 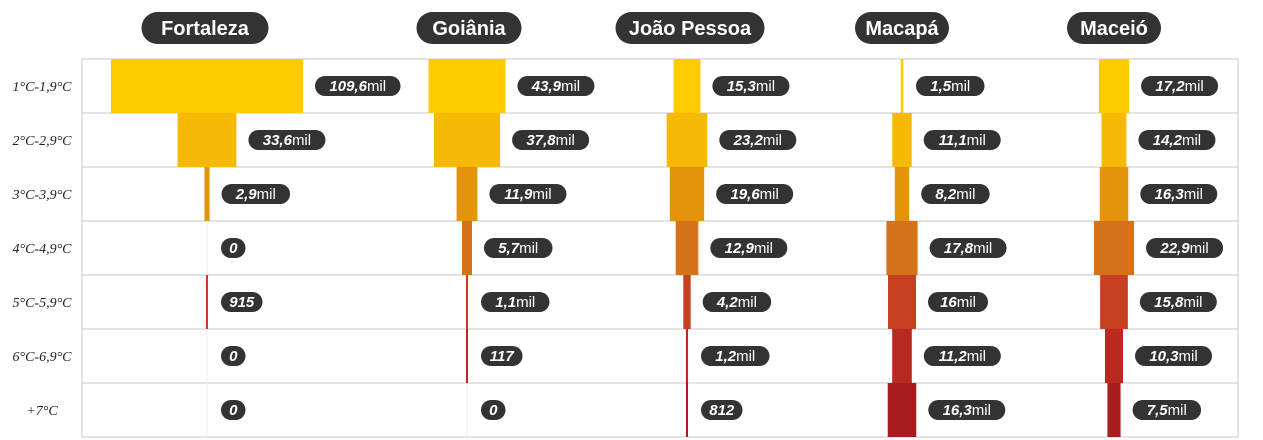 I want to click on value-label: 16,3mil, so click(x=967, y=410).